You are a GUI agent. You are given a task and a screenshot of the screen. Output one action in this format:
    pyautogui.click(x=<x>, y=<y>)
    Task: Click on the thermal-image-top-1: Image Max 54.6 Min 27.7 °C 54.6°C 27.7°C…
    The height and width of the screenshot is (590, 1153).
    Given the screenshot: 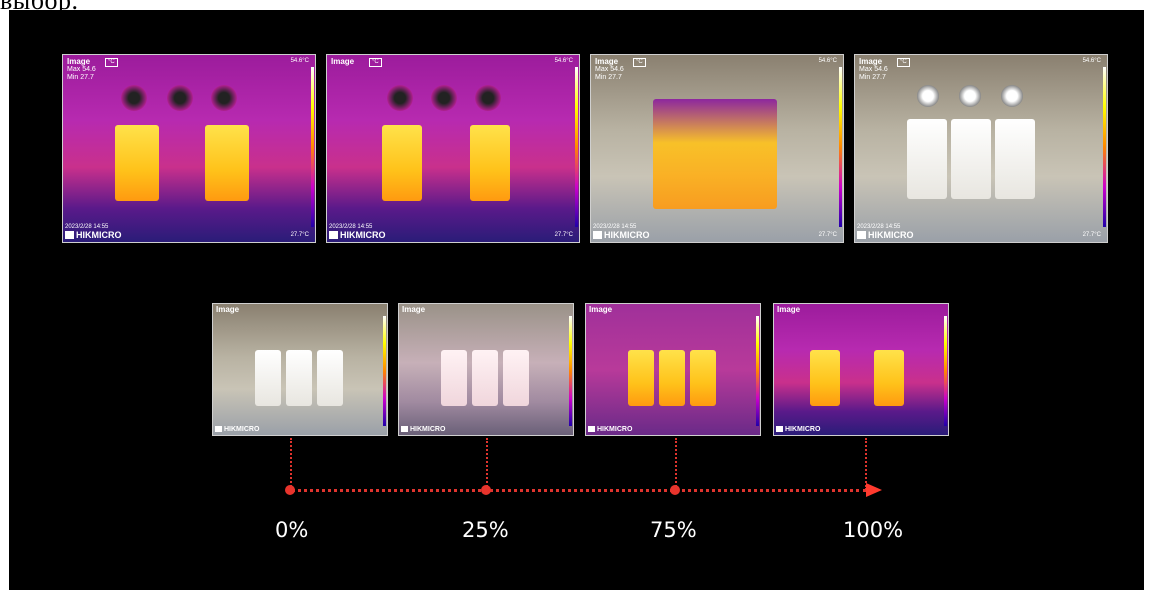 What is the action you would take?
    pyautogui.click(x=189, y=148)
    